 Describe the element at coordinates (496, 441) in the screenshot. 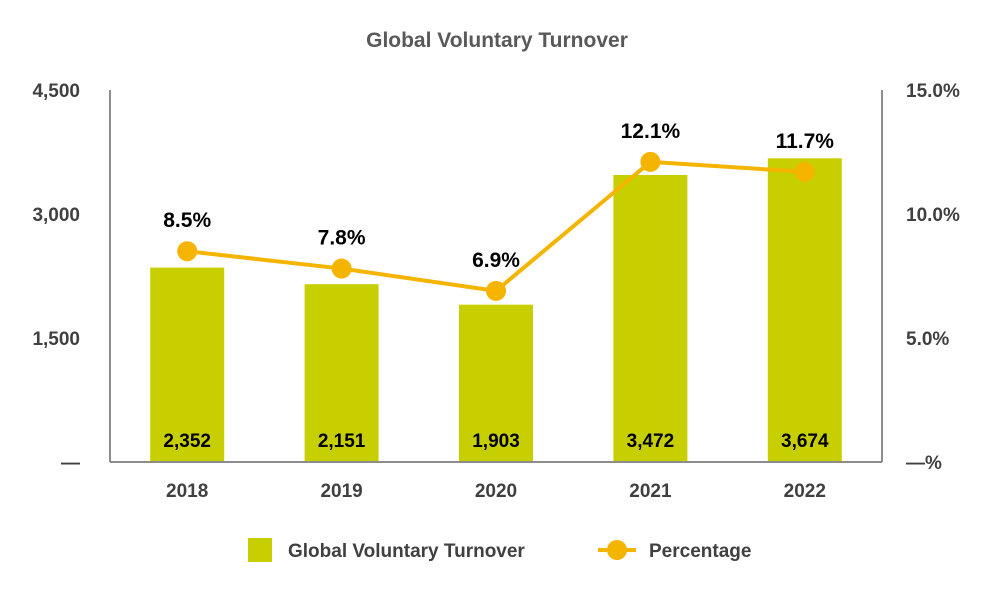

I see `bar-value-label: 1,903` at that location.